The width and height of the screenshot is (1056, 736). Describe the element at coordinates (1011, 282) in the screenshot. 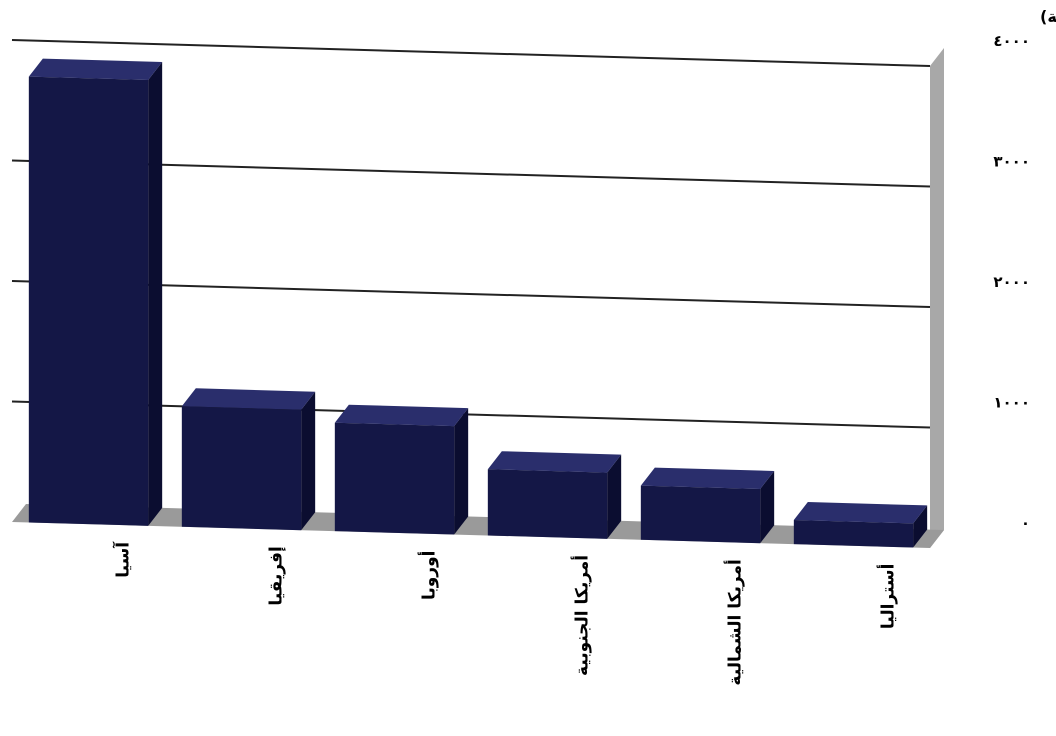

I see `y-tick-label: ٢٠٠٠` at that location.